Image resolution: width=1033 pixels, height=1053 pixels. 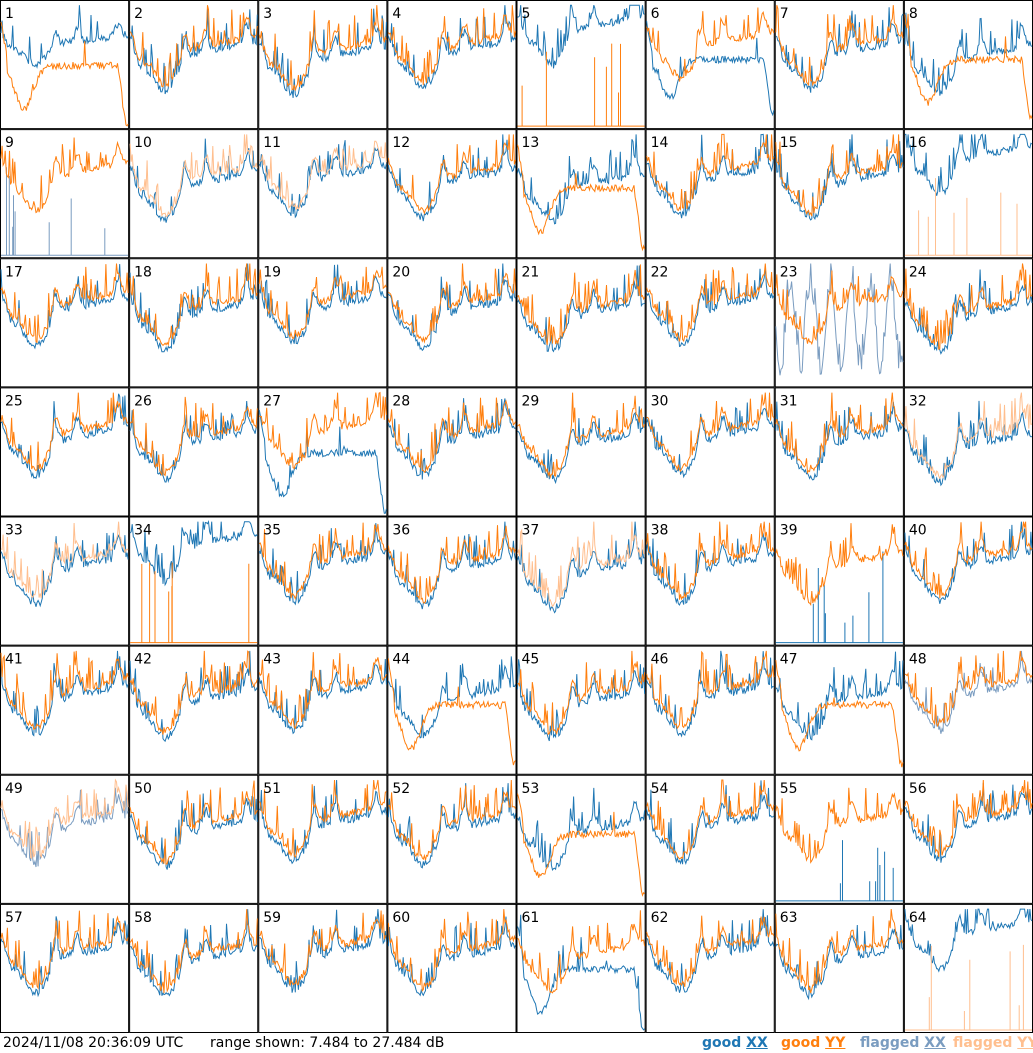 What do you see at coordinates (660, 401) in the screenshot?
I see `panel-label: 30` at bounding box center [660, 401].